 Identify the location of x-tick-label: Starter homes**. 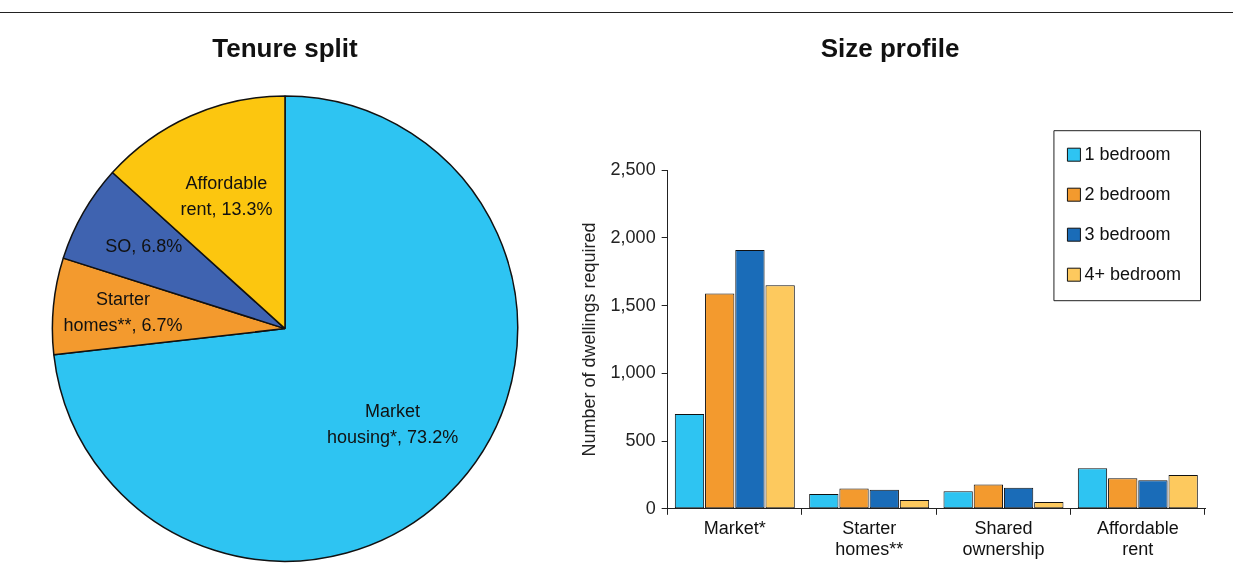
(869, 538).